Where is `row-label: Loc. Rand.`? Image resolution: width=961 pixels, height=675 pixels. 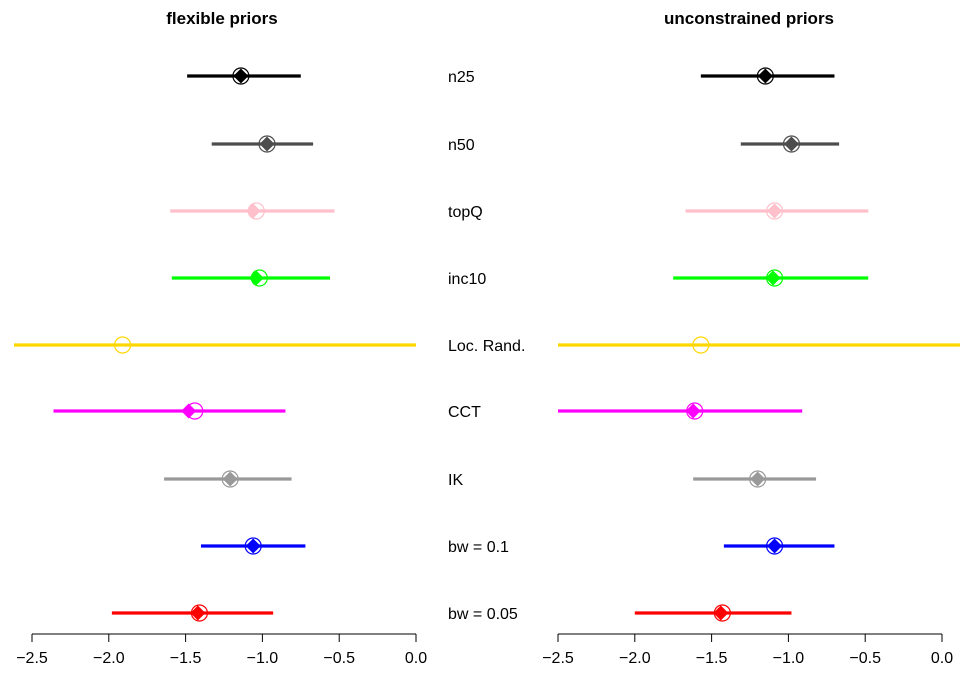
row-label: Loc. Rand. is located at coordinates (486, 346).